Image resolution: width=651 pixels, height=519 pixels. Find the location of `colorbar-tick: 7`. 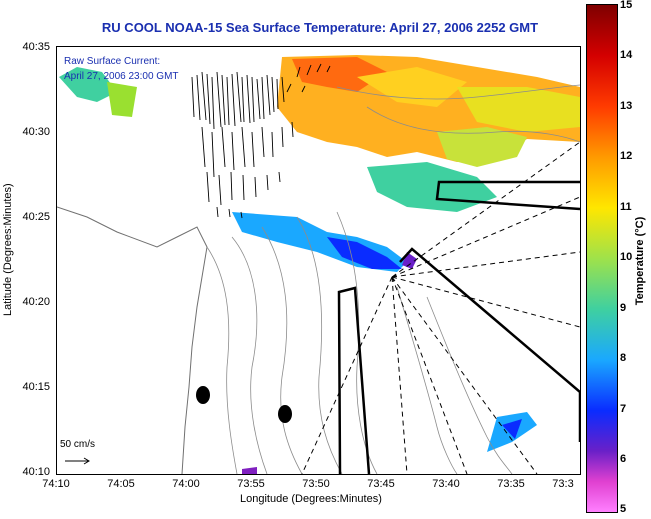

colorbar-tick: 7 is located at coordinates (623, 409).